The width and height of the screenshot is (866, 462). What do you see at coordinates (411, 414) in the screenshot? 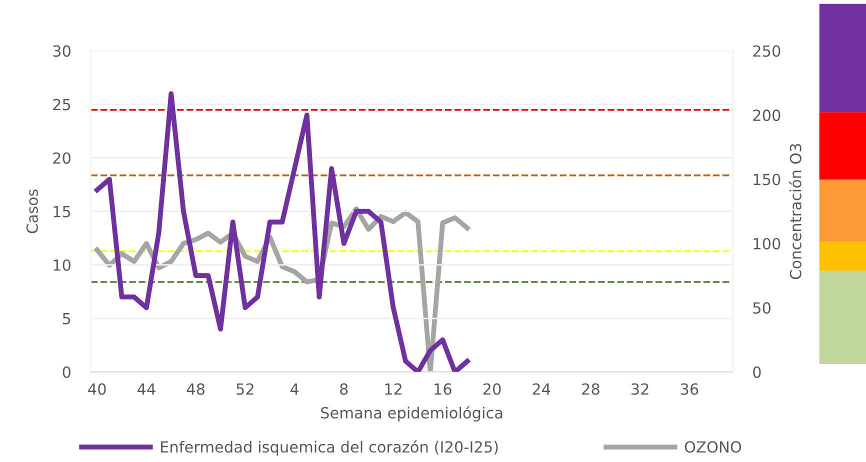
I see `x-axis-title: Semana epidemiológica` at bounding box center [411, 414].